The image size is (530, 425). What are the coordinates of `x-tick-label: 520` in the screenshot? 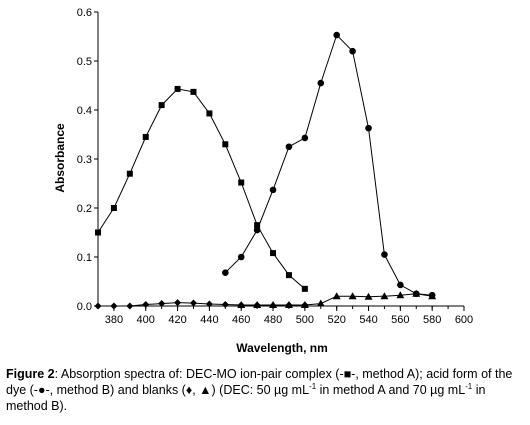 It's located at (337, 320).